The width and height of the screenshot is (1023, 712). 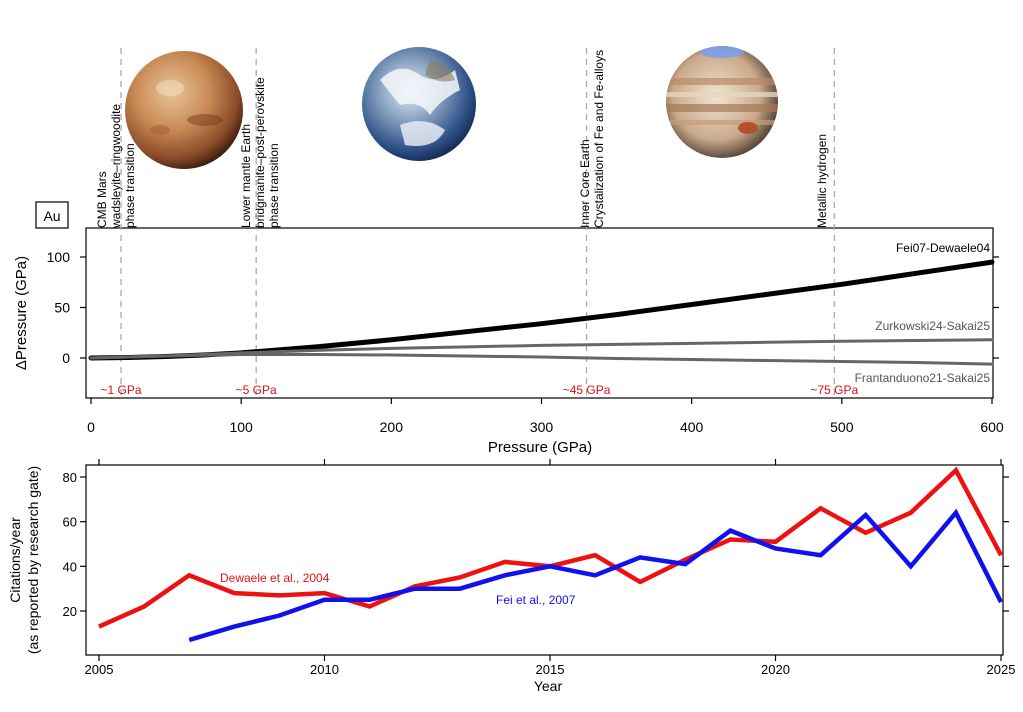 What do you see at coordinates (599, 139) in the screenshot?
I see `vertical-marker-label: Crystalization of Fe and Fe-alloys` at bounding box center [599, 139].